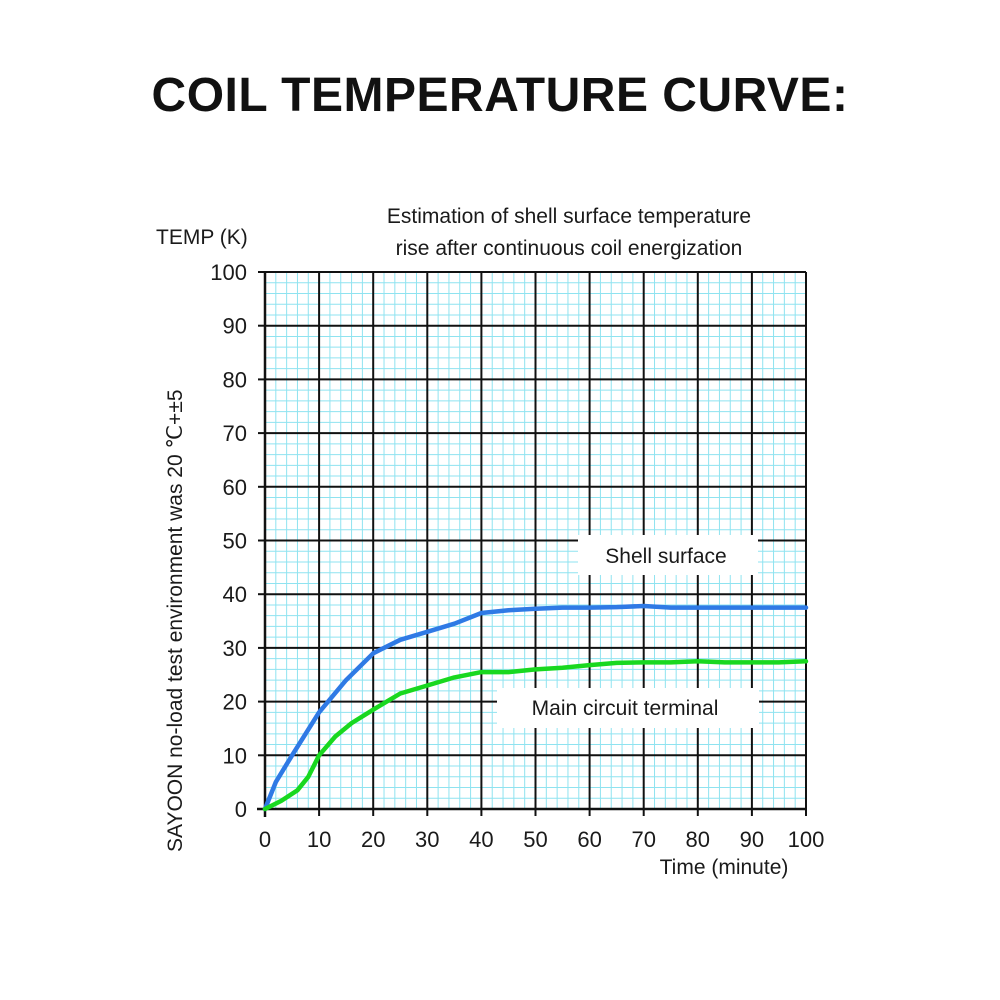  Describe the element at coordinates (235, 648) in the screenshot. I see `y-tick-label: 30` at that location.